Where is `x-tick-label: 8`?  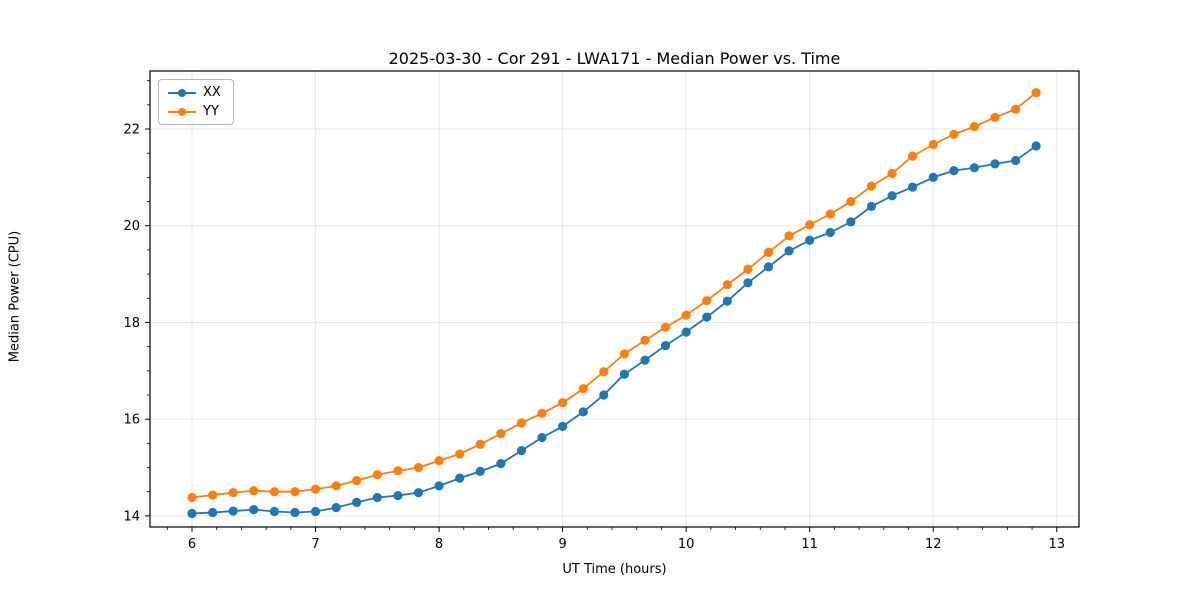 x-tick-label: 8 is located at coordinates (439, 544).